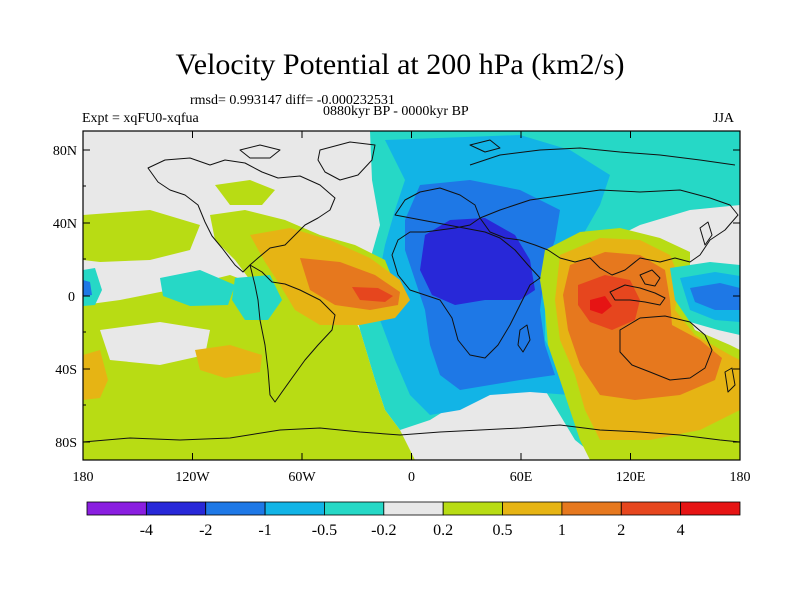  What do you see at coordinates (621, 530) in the screenshot?
I see `colorbar-label-8: 2` at bounding box center [621, 530].